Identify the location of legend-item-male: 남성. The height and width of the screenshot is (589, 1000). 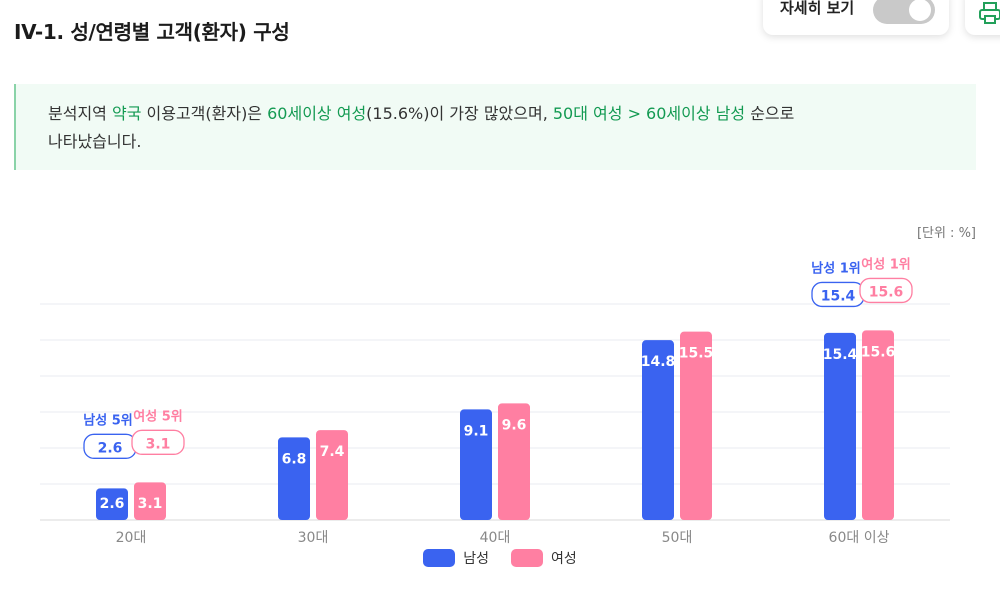
(456, 558).